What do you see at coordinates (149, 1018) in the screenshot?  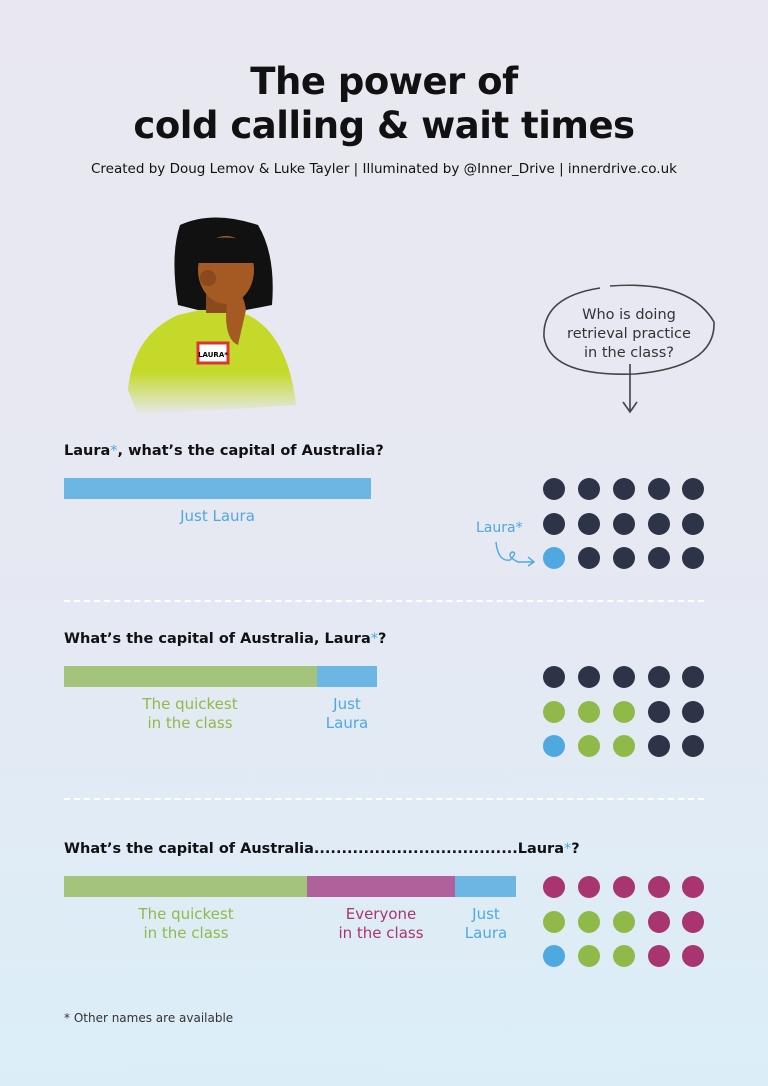 I see `footnote: * Other names are available` at bounding box center [149, 1018].